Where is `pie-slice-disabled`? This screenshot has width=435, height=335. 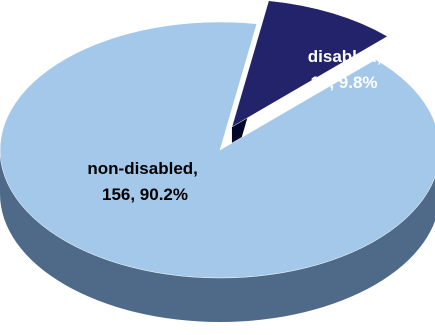
pie-slice-disabled is located at coordinates (309, 64).